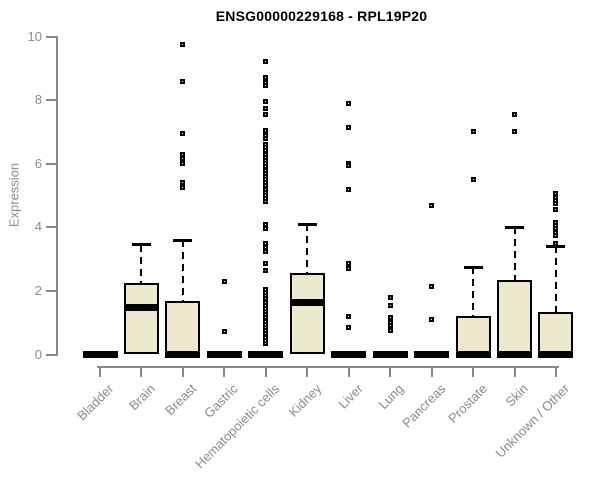 The height and width of the screenshot is (500, 600). What do you see at coordinates (517, 395) in the screenshot?
I see `x-category-label: Skin` at bounding box center [517, 395].